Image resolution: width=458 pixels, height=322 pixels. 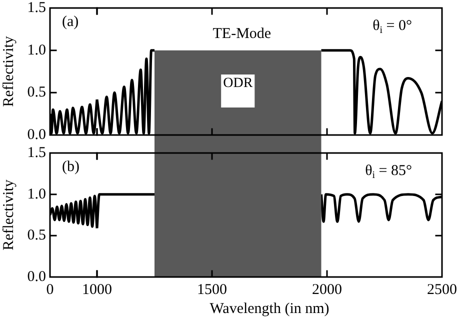 I want to click on annotation: (b), so click(x=71, y=166).